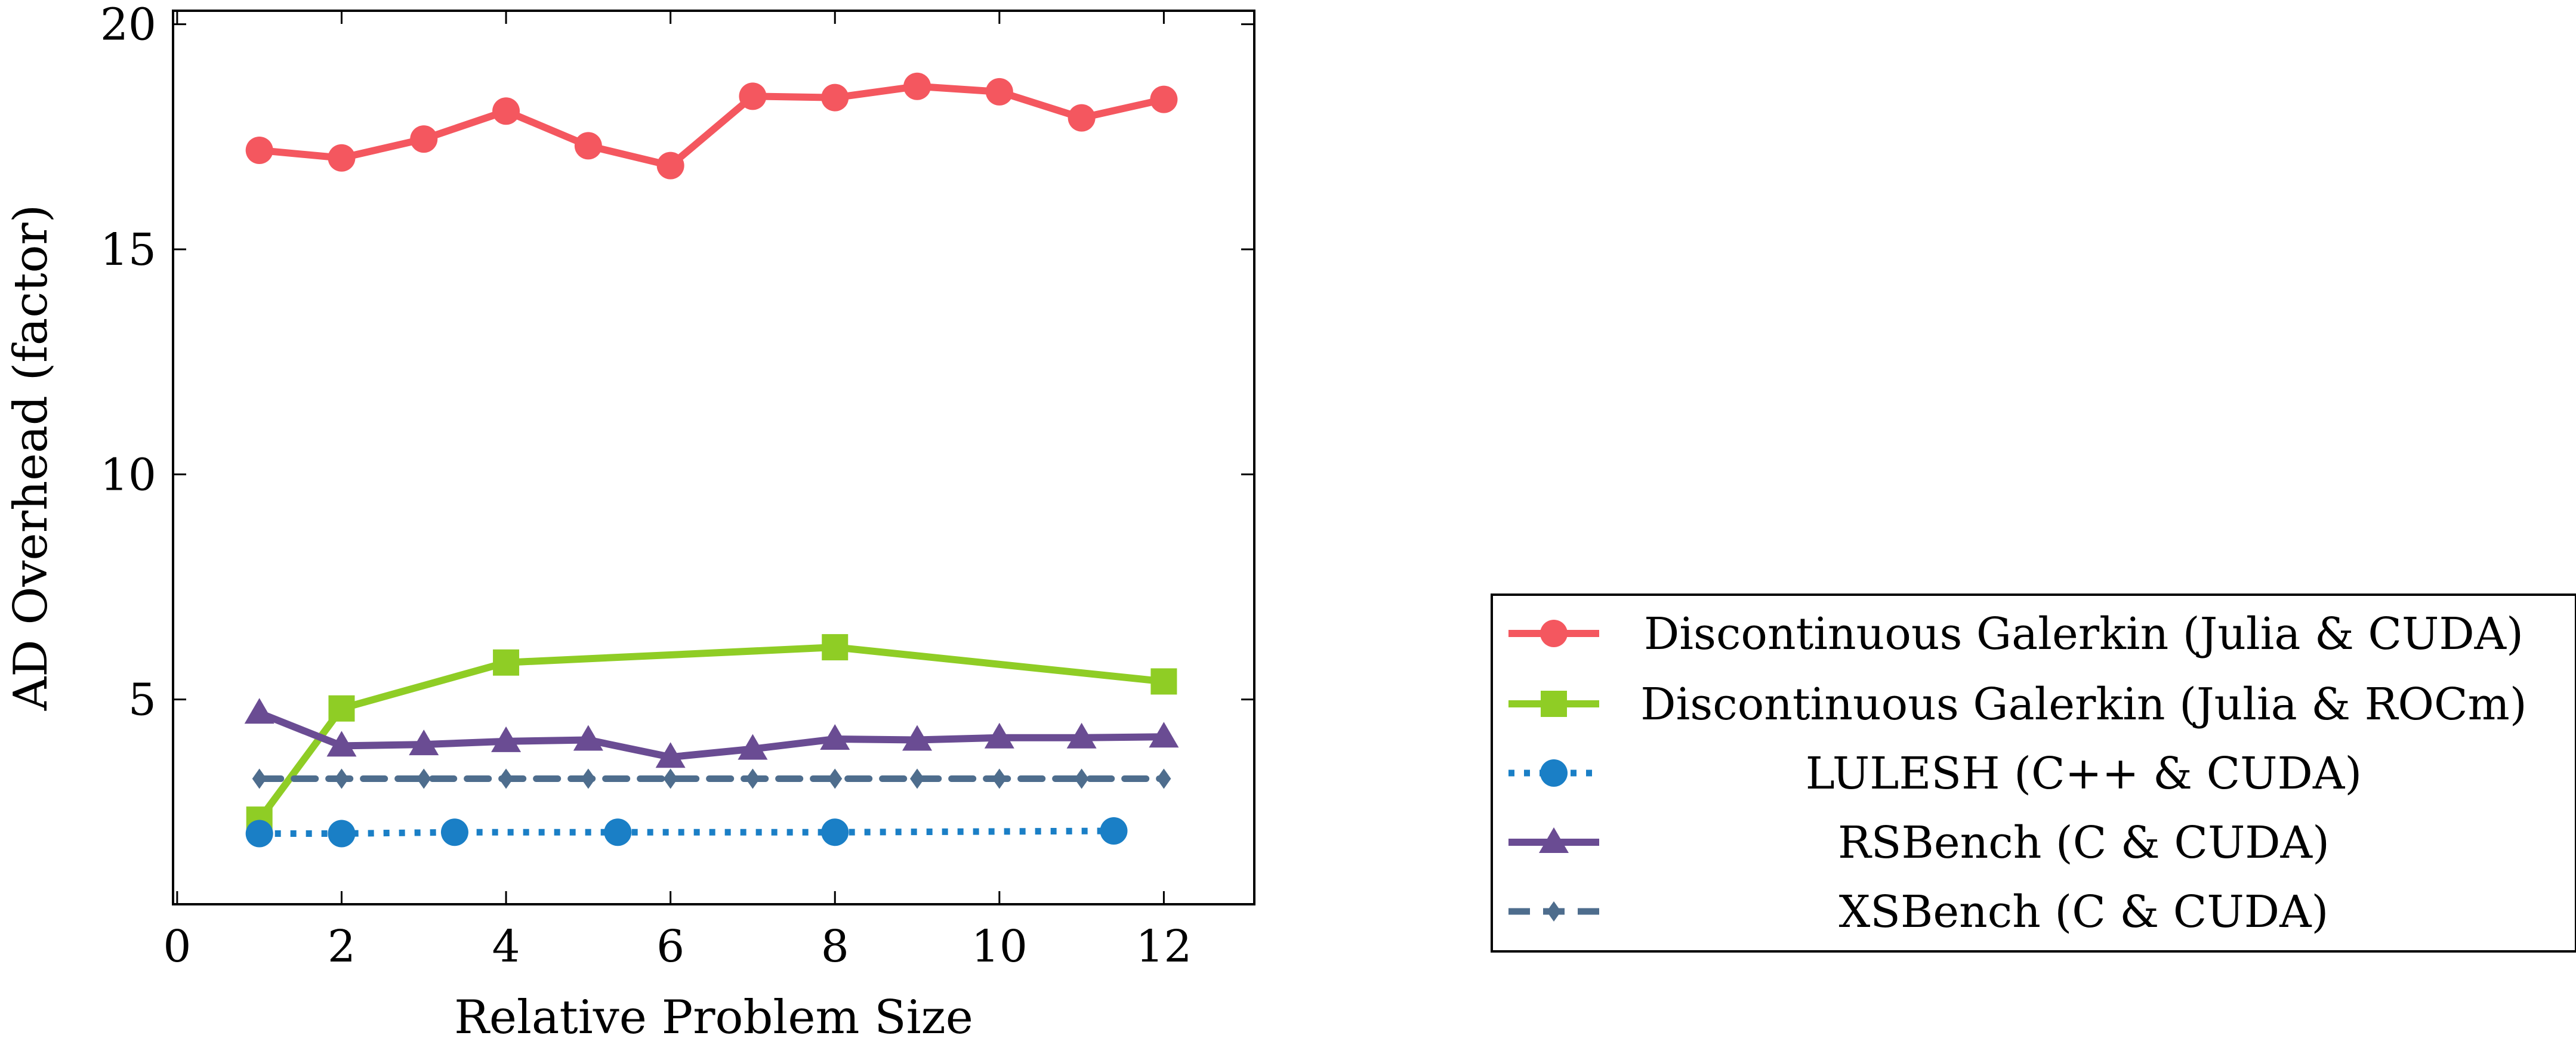 The height and width of the screenshot is (1051, 2576). What do you see at coordinates (342, 947) in the screenshot?
I see `x-tick-label: 2` at bounding box center [342, 947].